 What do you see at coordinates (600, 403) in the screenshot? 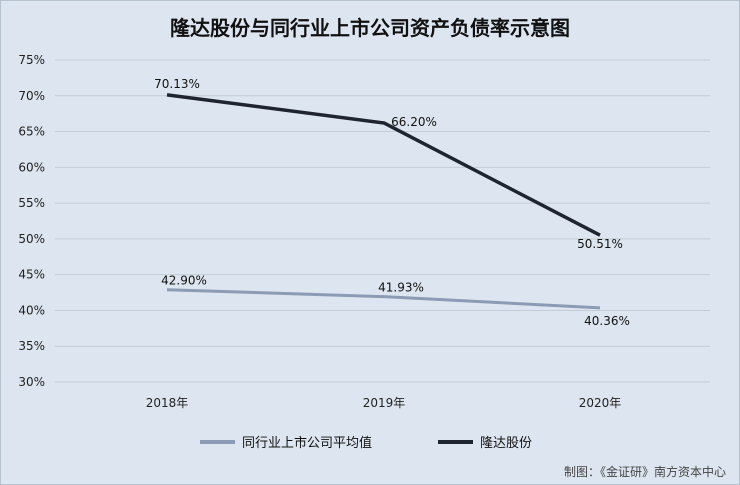
I see `x-tick-label: 2020年` at bounding box center [600, 403].